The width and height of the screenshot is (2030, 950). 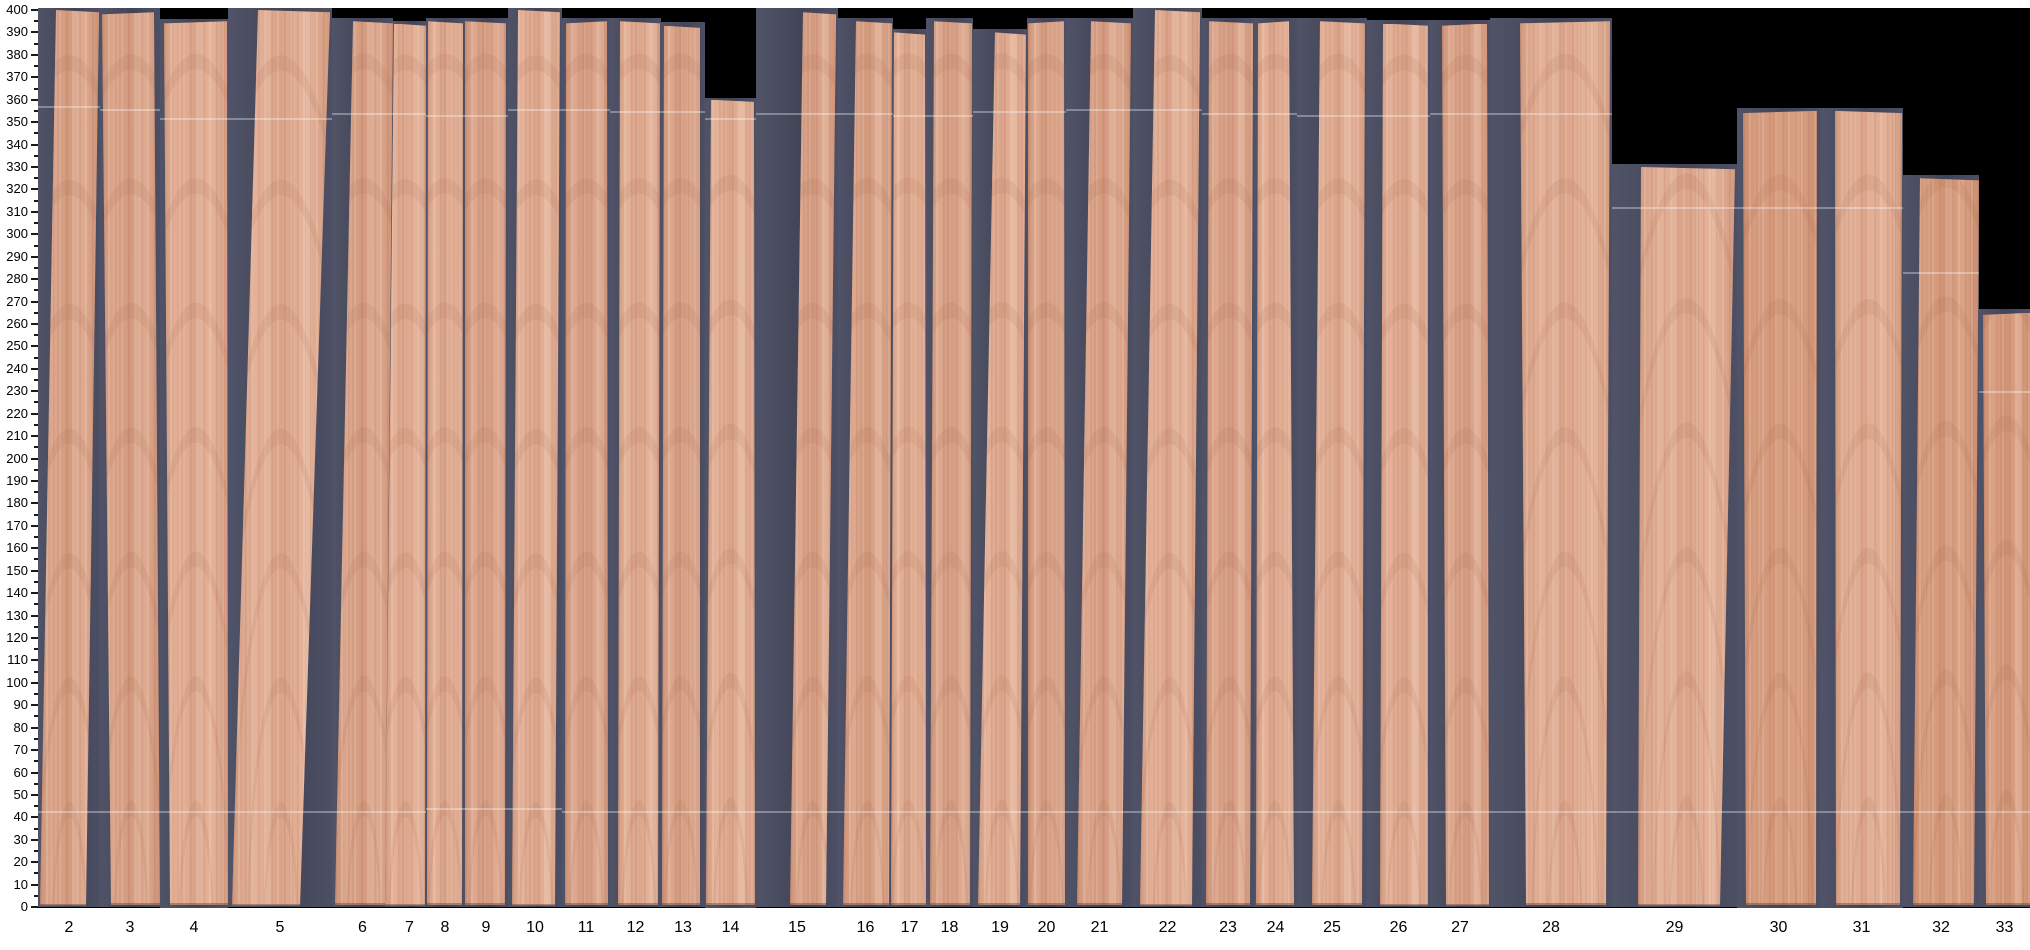 What do you see at coordinates (17, 9) in the screenshot?
I see `y-axis-tick-label: 400` at bounding box center [17, 9].